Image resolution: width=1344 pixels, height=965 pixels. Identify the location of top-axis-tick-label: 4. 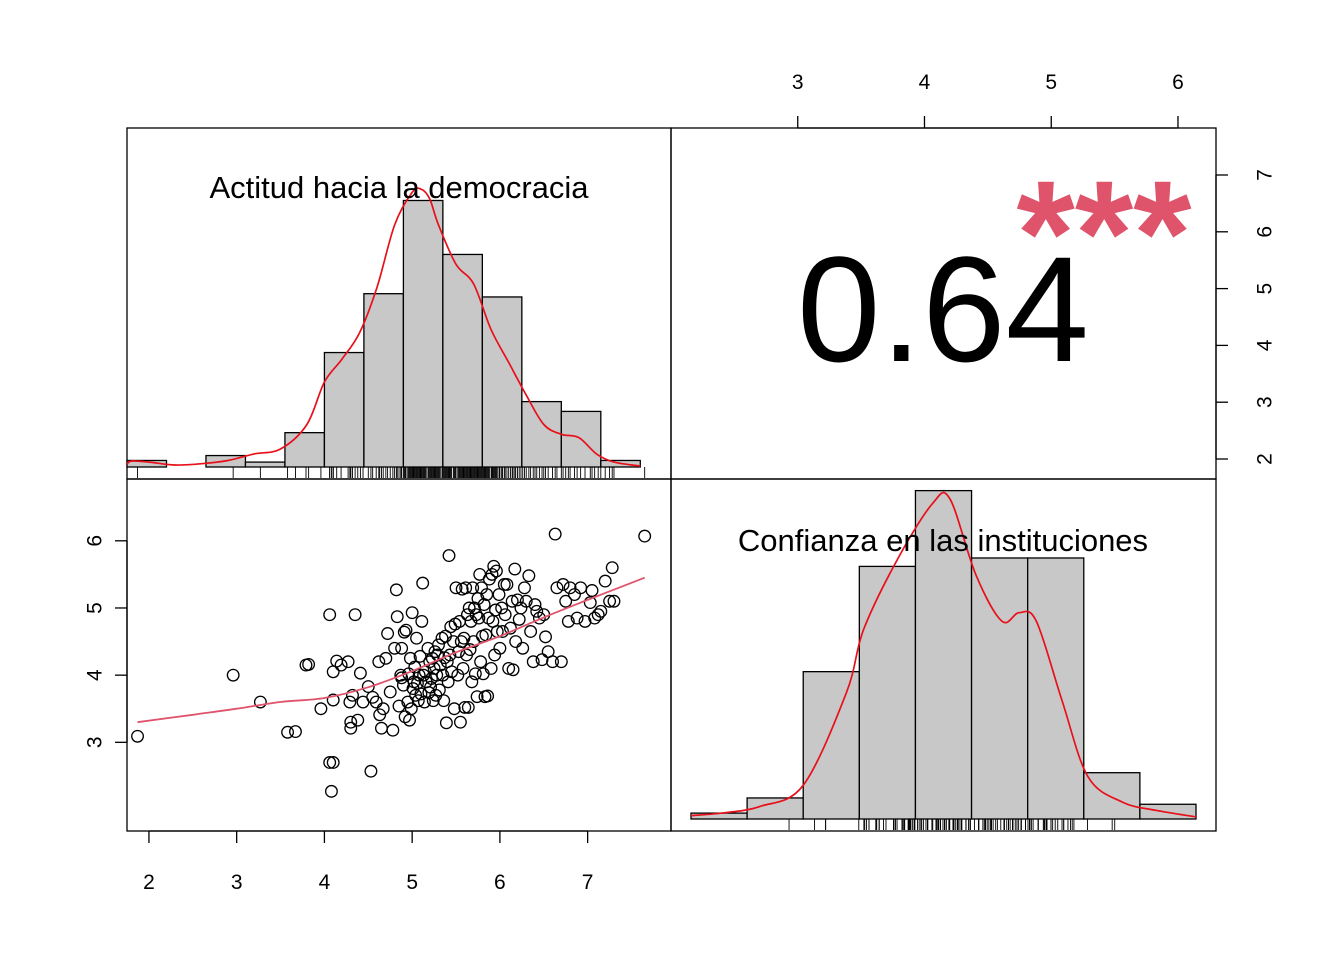
(925, 82).